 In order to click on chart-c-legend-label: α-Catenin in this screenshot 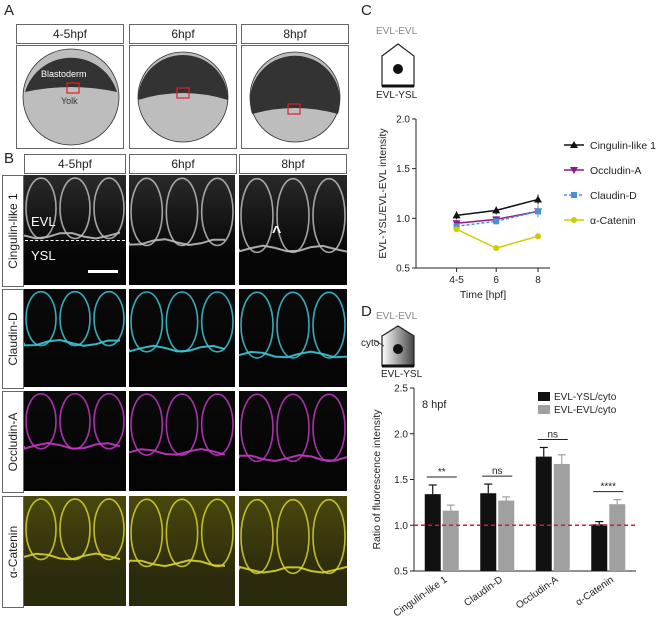, I will do `click(613, 221)`.